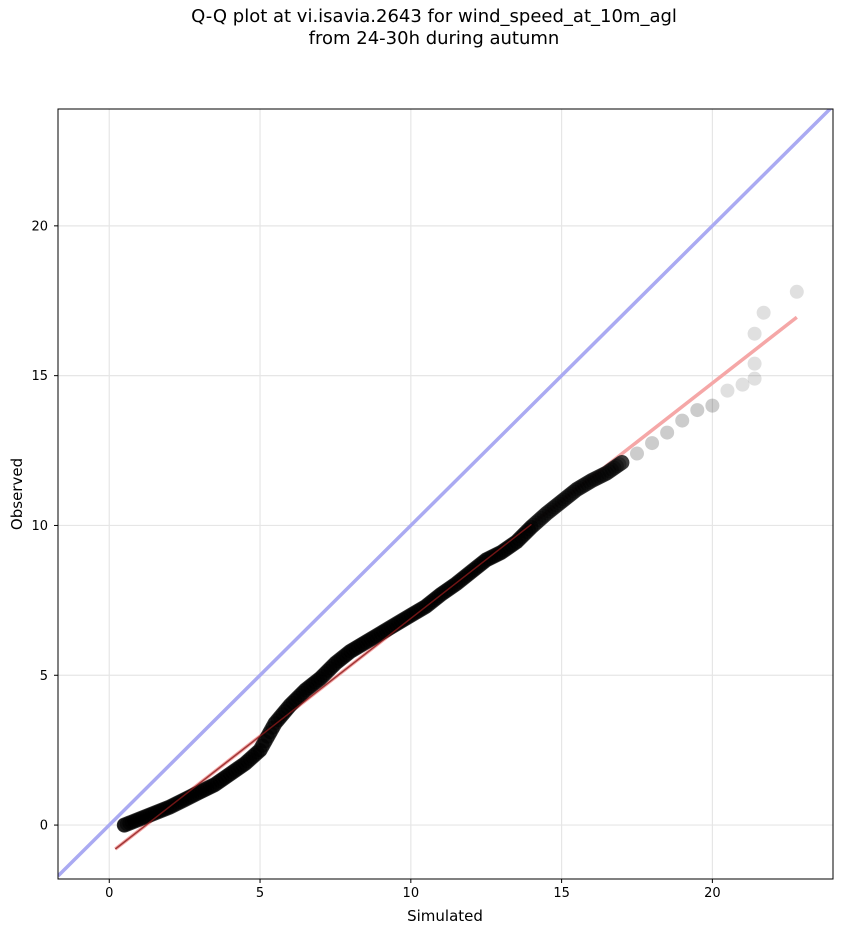 This screenshot has height=934, width=843. What do you see at coordinates (260, 893) in the screenshot?
I see `x-tick-label: 5` at bounding box center [260, 893].